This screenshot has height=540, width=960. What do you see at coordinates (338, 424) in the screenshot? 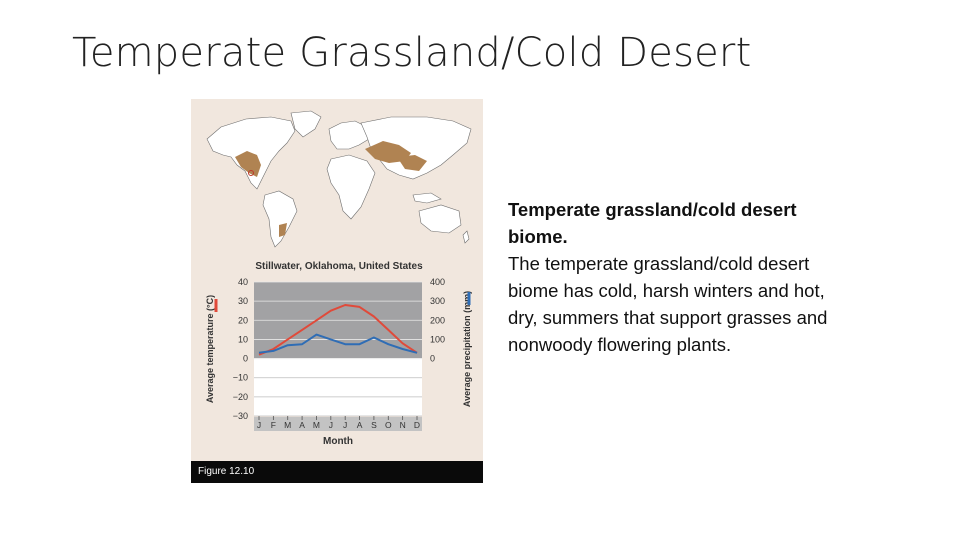
I see `month-axis-band` at bounding box center [338, 424].